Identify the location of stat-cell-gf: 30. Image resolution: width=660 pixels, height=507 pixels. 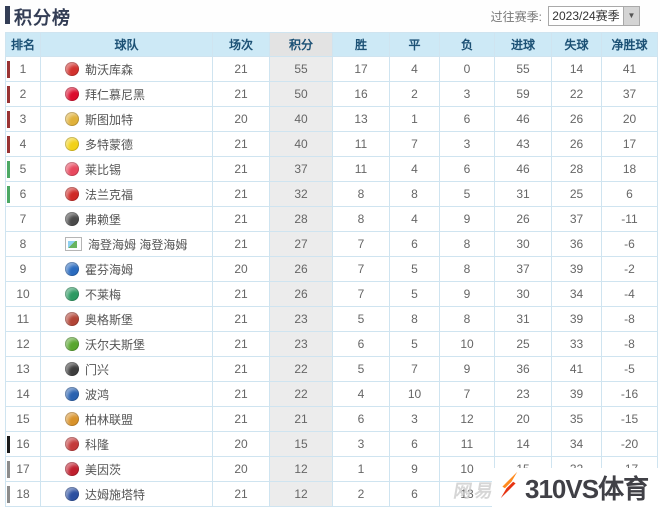
(523, 294).